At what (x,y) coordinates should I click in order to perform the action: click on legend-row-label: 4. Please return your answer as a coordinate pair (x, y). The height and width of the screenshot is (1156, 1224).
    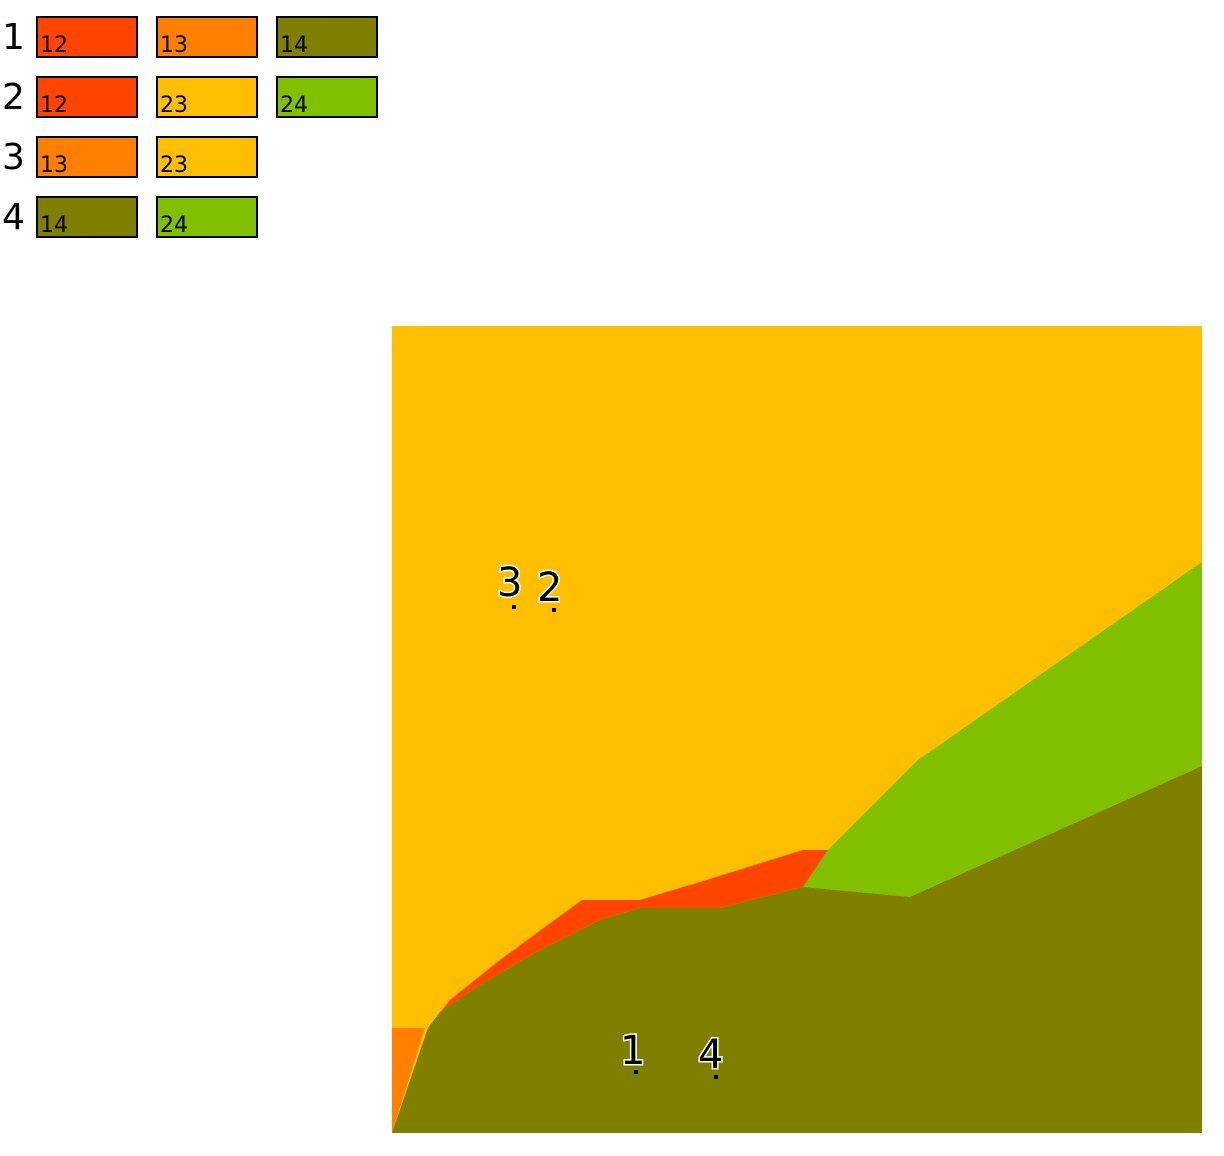
    Looking at the image, I should click on (13, 217).